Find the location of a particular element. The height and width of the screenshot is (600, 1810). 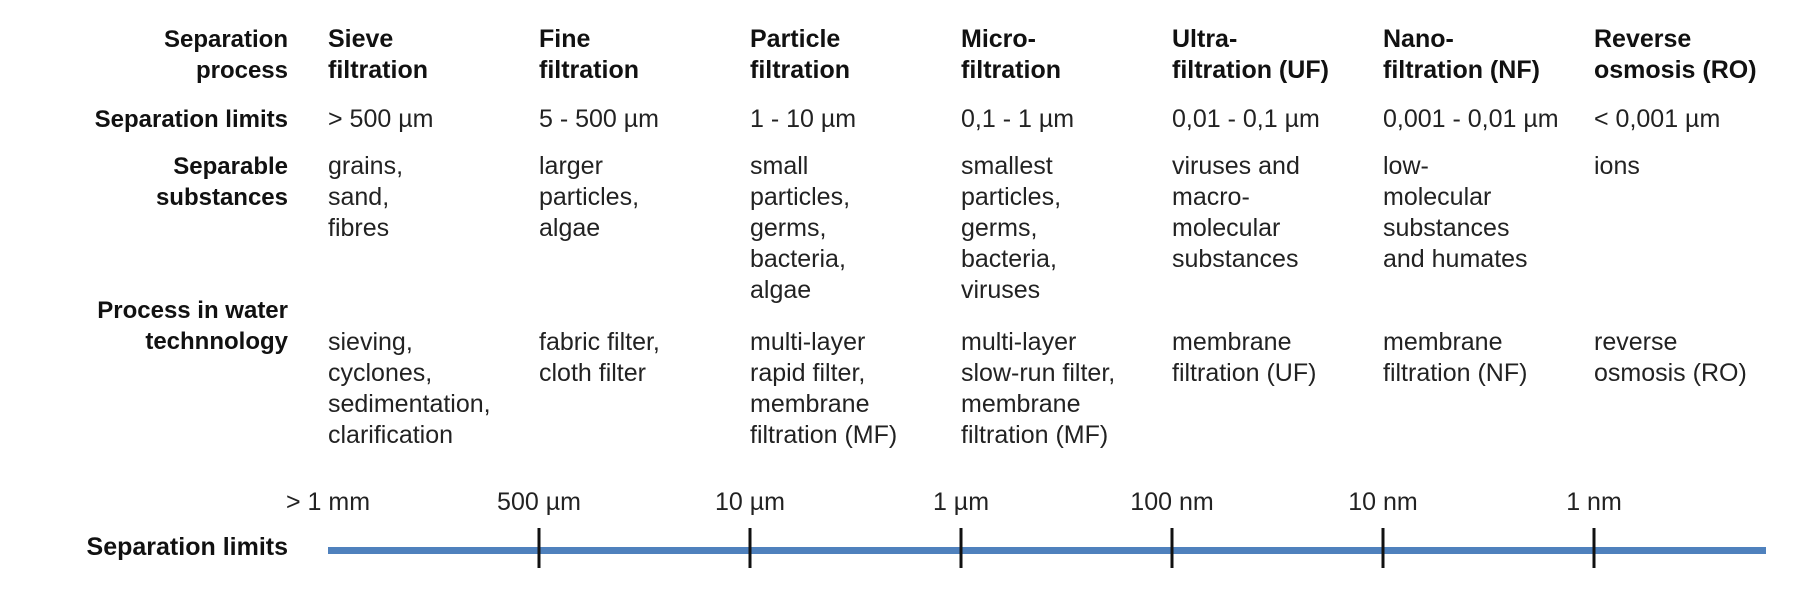

cell-process-name: Particle filtration is located at coordinates (800, 54).